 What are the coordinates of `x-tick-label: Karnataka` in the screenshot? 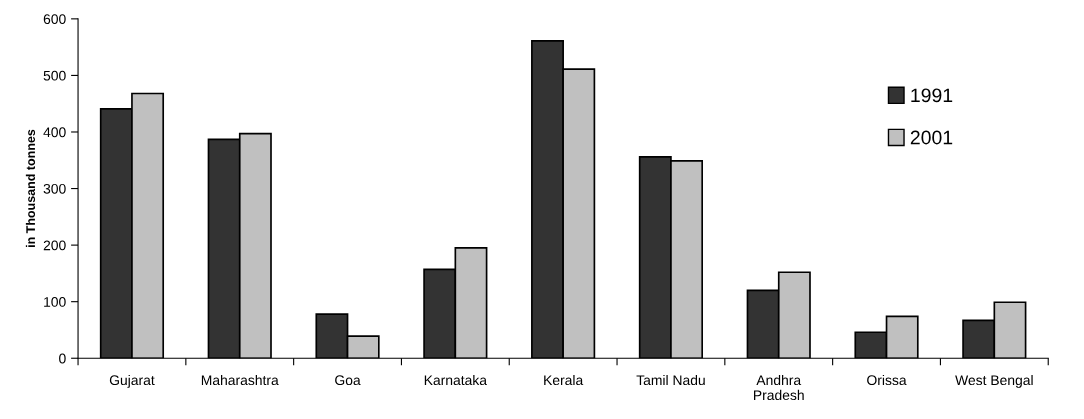 It's located at (455, 380).